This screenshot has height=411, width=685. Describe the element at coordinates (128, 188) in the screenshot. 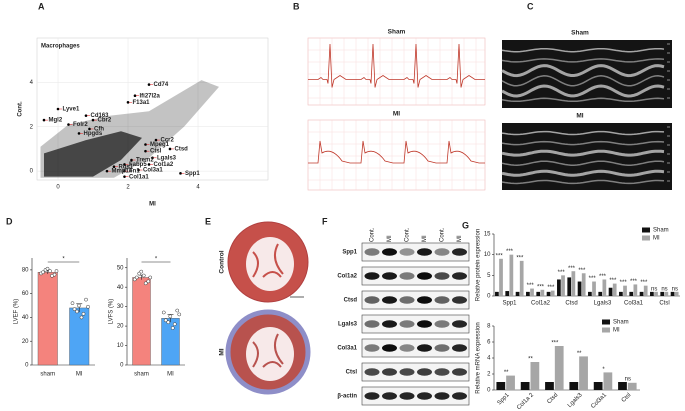

I see `x-tick-label: 2` at that location.